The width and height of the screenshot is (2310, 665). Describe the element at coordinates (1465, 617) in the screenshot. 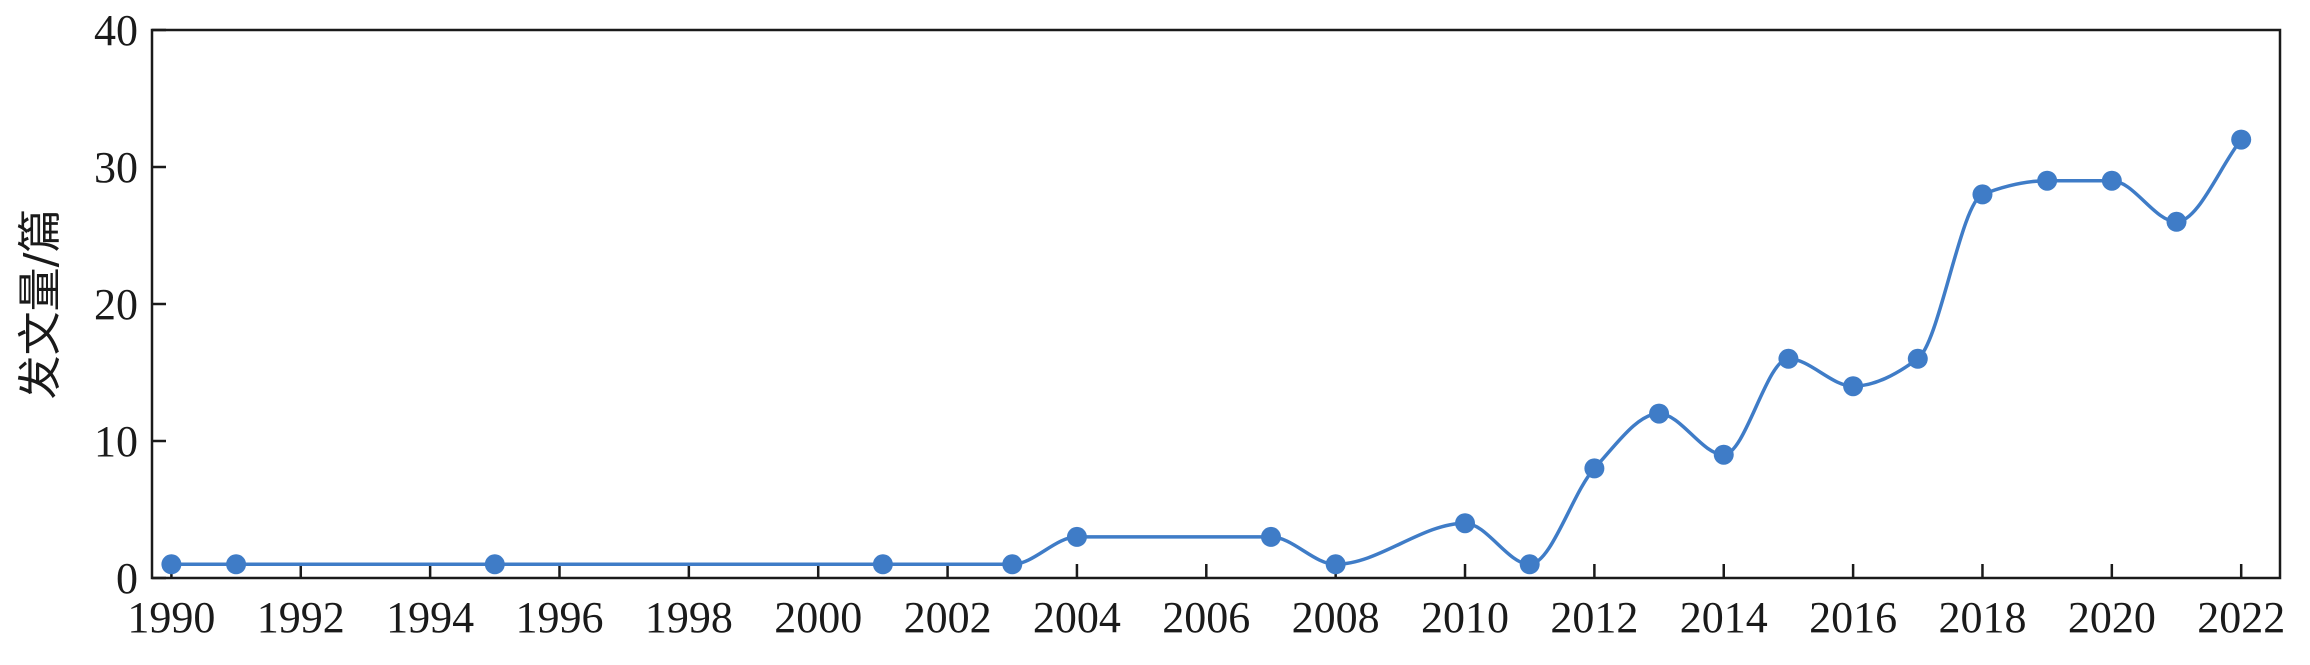

I see `x-tick-label: 2010` at that location.